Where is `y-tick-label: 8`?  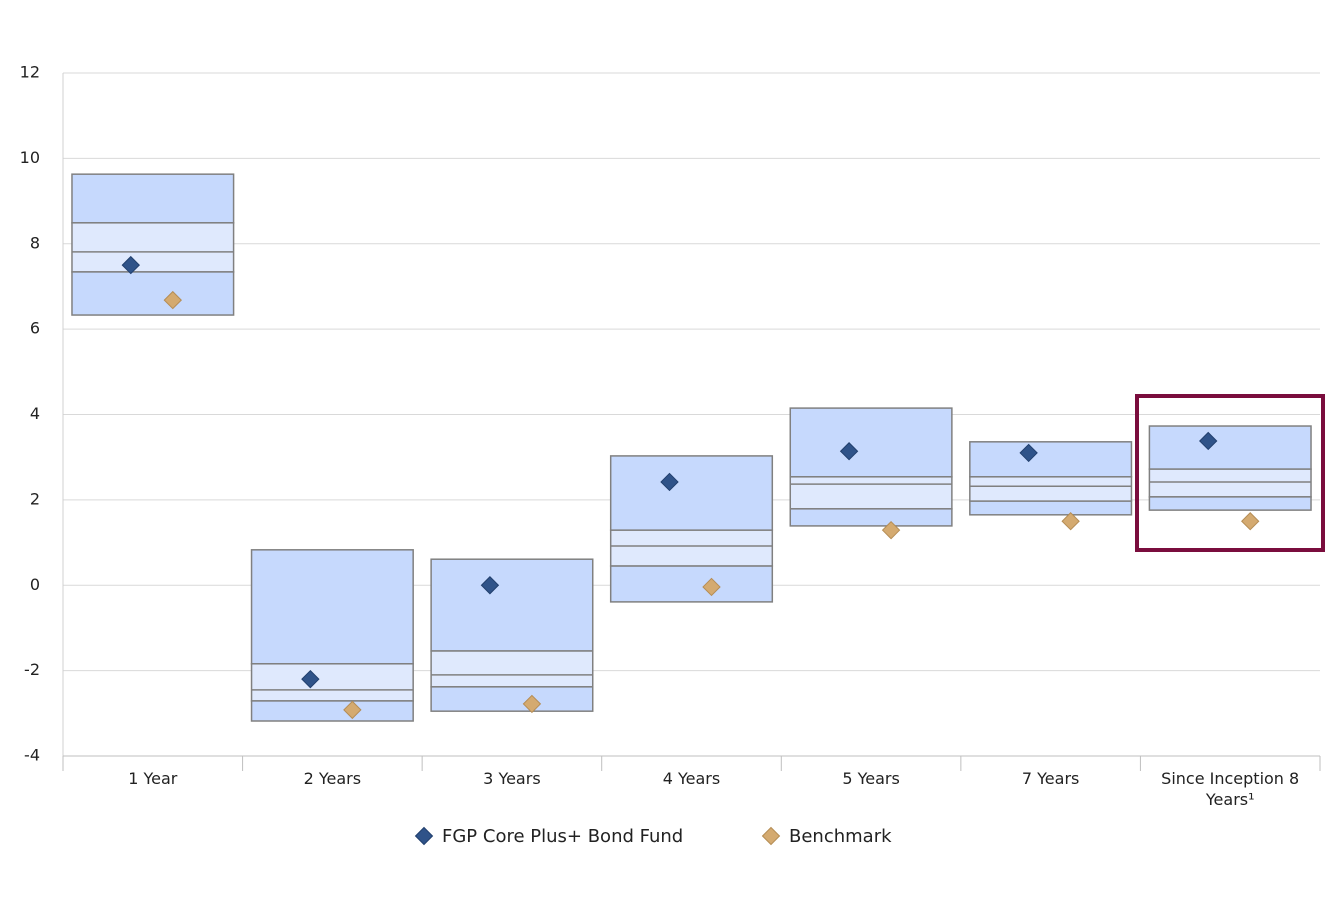 y-tick-label: 8 is located at coordinates (35, 242).